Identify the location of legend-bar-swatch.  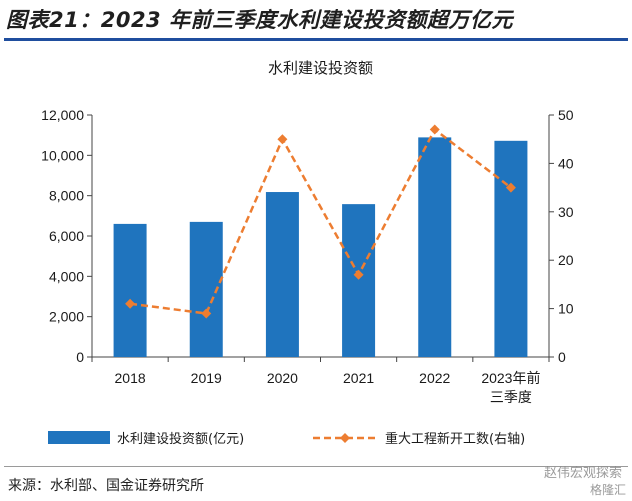
(79, 437).